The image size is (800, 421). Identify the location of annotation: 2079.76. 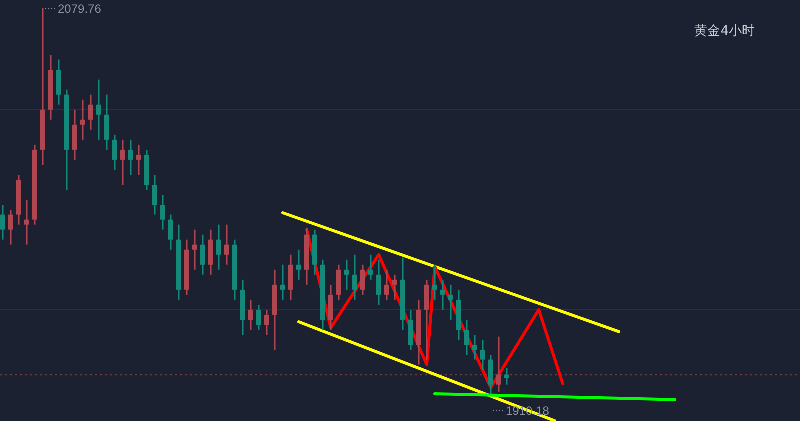
(80, 9).